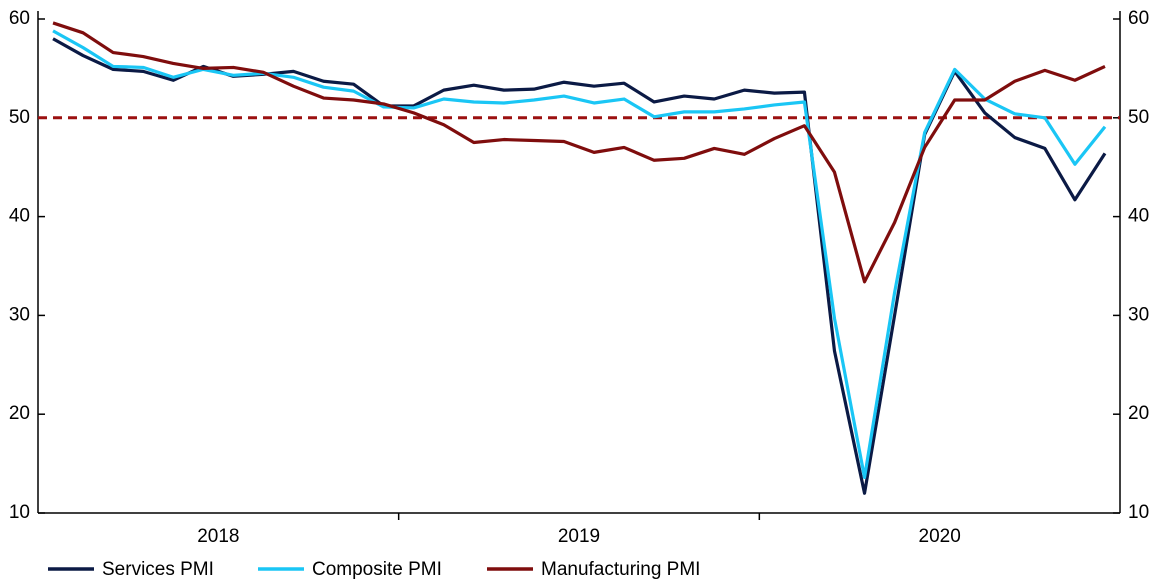  What do you see at coordinates (1138, 512) in the screenshot?
I see `y2-tick-label: 10` at bounding box center [1138, 512].